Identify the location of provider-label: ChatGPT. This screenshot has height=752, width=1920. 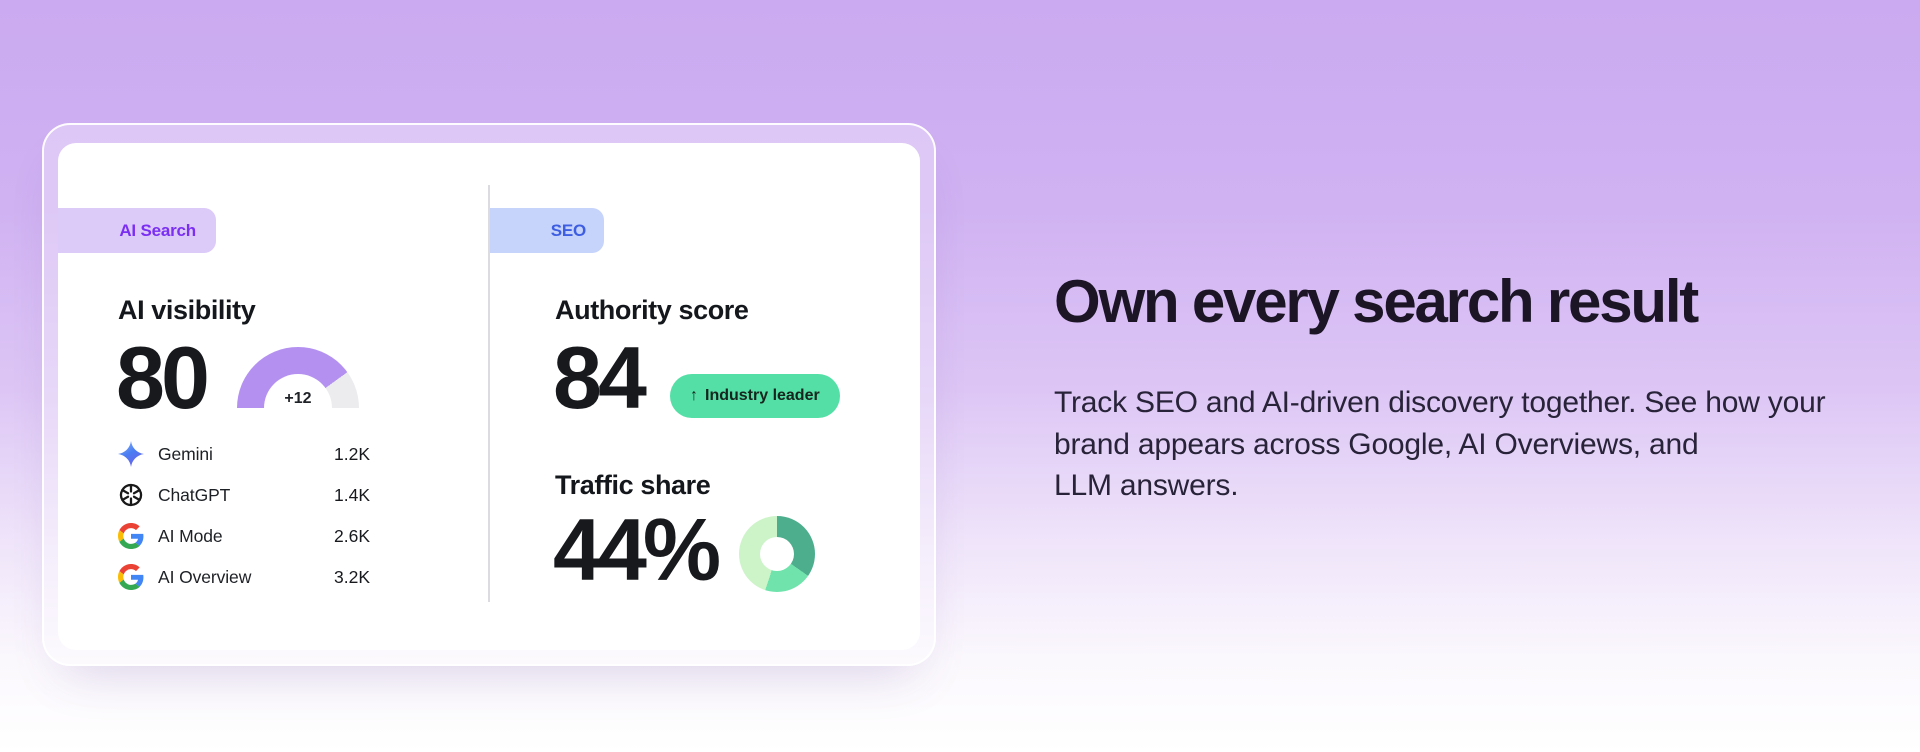
(194, 494).